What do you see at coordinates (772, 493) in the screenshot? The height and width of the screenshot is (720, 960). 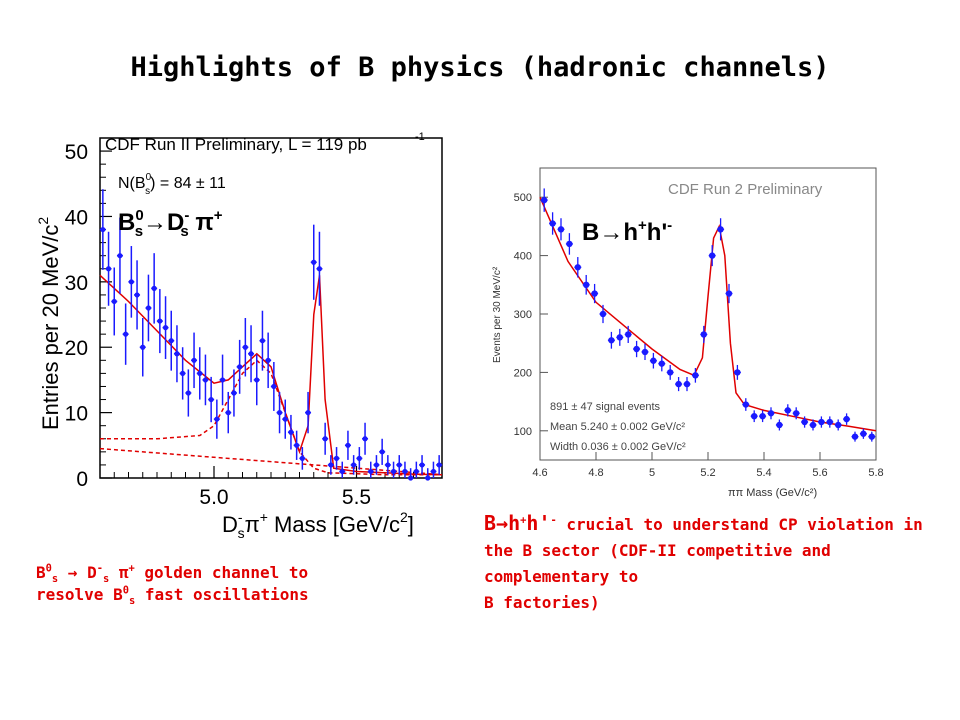 I see `right-chart-xlabel: ππ Mass (GeV/c²)` at bounding box center [772, 493].